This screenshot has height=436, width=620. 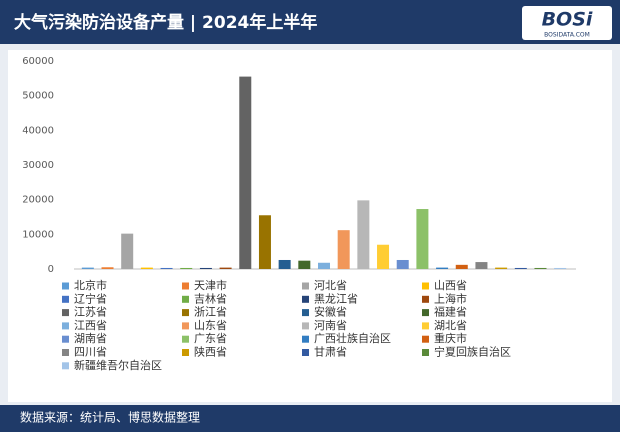 I want to click on legend-label: 福建省, so click(x=450, y=312).